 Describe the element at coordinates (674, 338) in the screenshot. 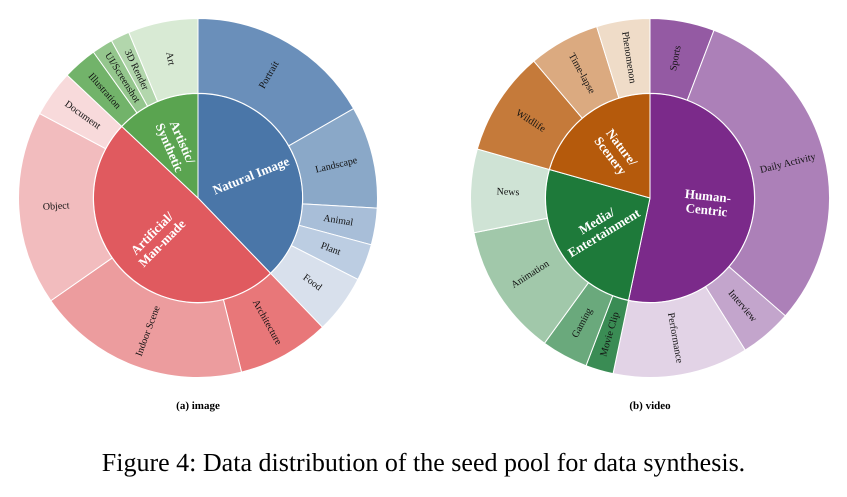

I see `slice-label: Performance` at that location.